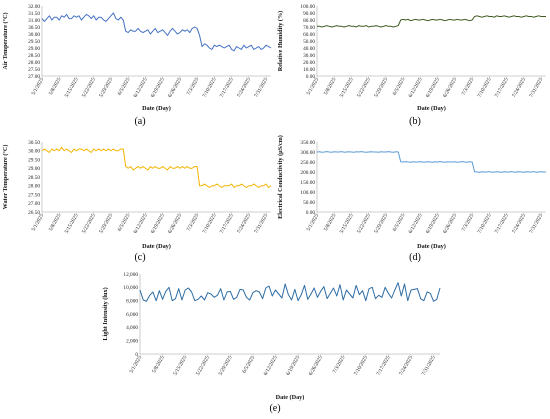 This screenshot has height=419, width=550. What do you see at coordinates (280, 177) in the screenshot?
I see `y-axis-title: Electrical Conductivity (µS/cm)` at bounding box center [280, 177].